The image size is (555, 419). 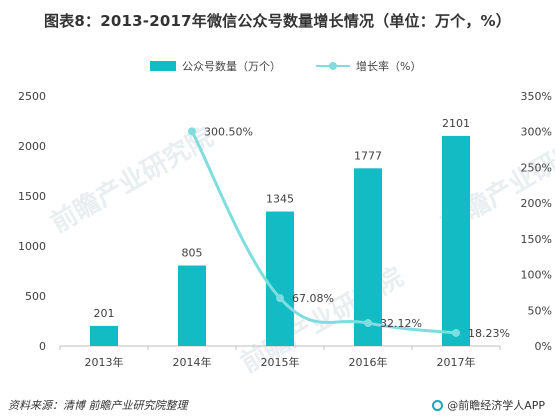 What do you see at coordinates (438, 405) in the screenshot?
I see `brand-logo-icon` at bounding box center [438, 405].